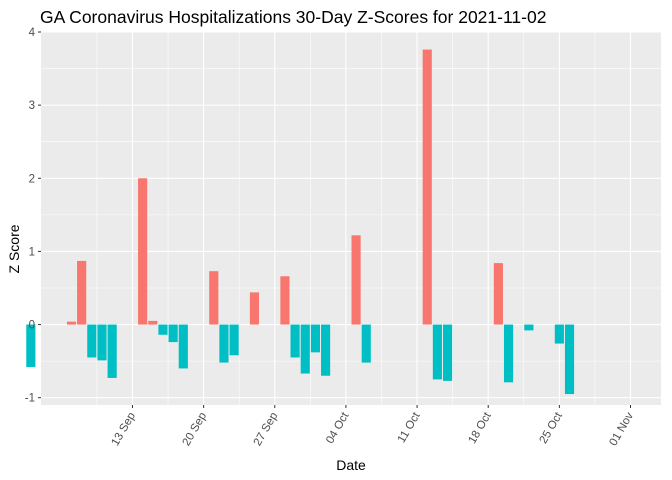 The height and width of the screenshot is (480, 672). Describe the element at coordinates (195, 430) in the screenshot. I see `x-tick-label: 20 Sep` at that location.